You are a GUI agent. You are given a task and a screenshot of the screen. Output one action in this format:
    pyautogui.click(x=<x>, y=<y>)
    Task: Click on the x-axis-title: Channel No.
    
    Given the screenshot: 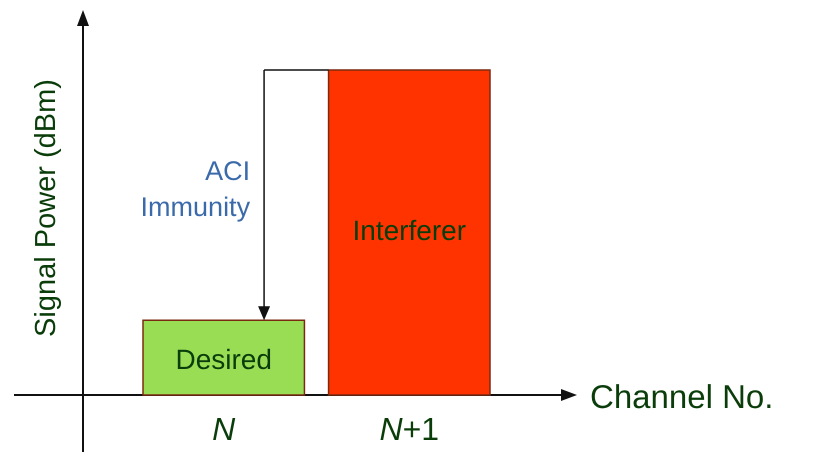 What is the action you would take?
    pyautogui.click(x=682, y=396)
    